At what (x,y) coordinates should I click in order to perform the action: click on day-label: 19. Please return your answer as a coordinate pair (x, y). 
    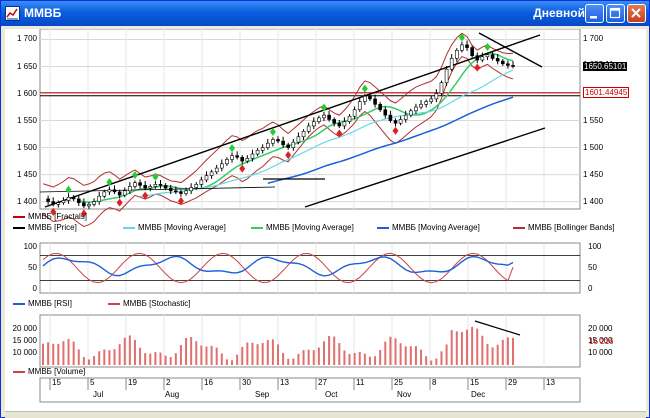
    Looking at the image, I should click on (132, 382).